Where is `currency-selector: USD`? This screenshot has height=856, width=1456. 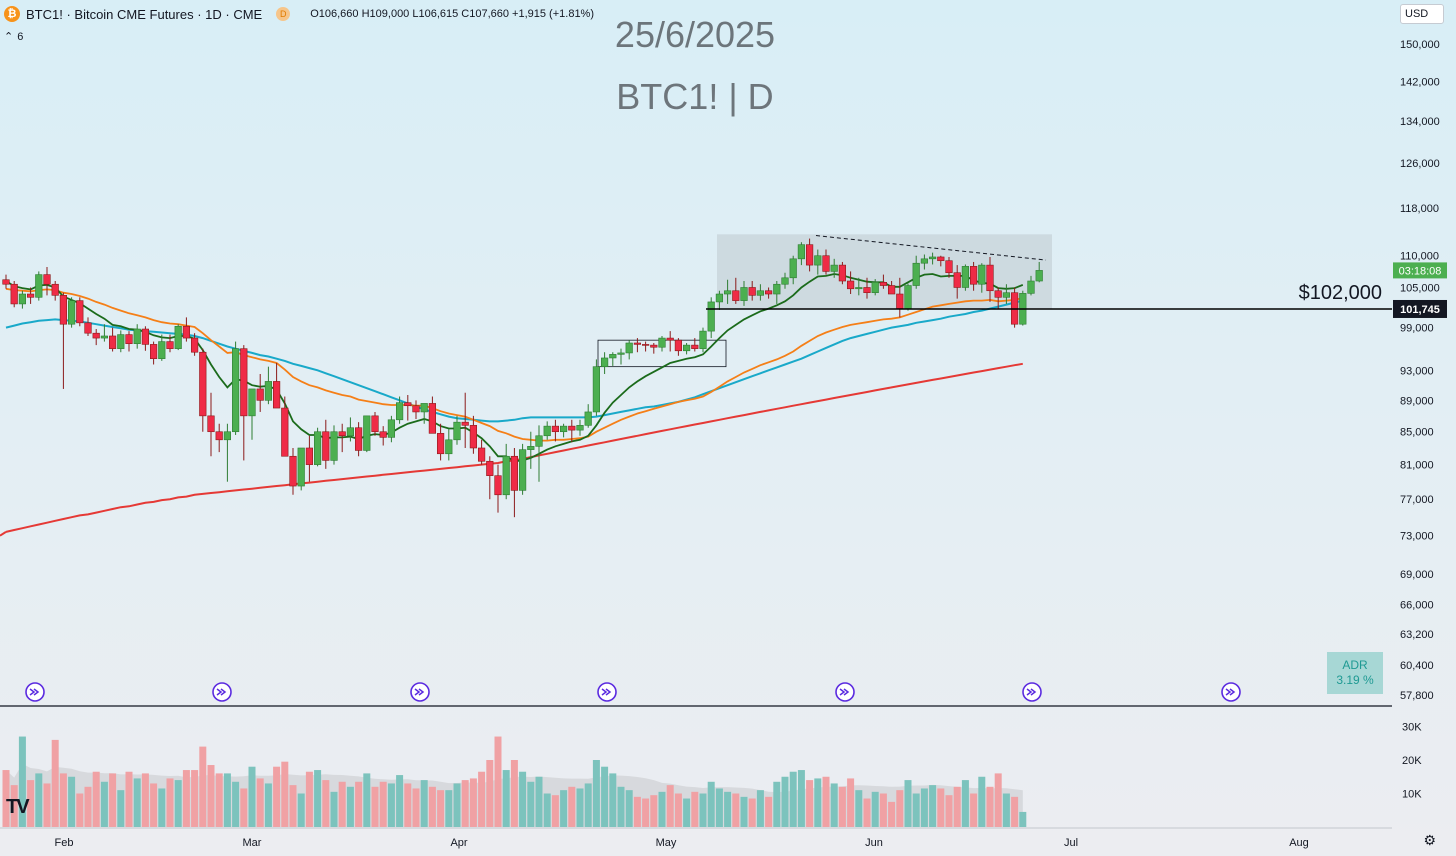
currency-selector: USD is located at coordinates (1422, 14).